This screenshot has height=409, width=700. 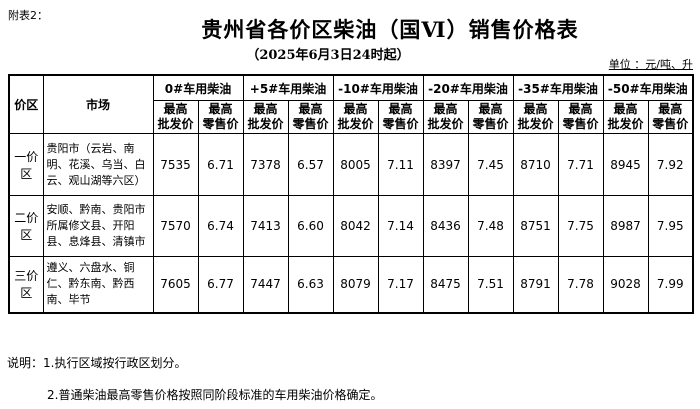 I want to click on price-cell: 8475, so click(x=445, y=284).